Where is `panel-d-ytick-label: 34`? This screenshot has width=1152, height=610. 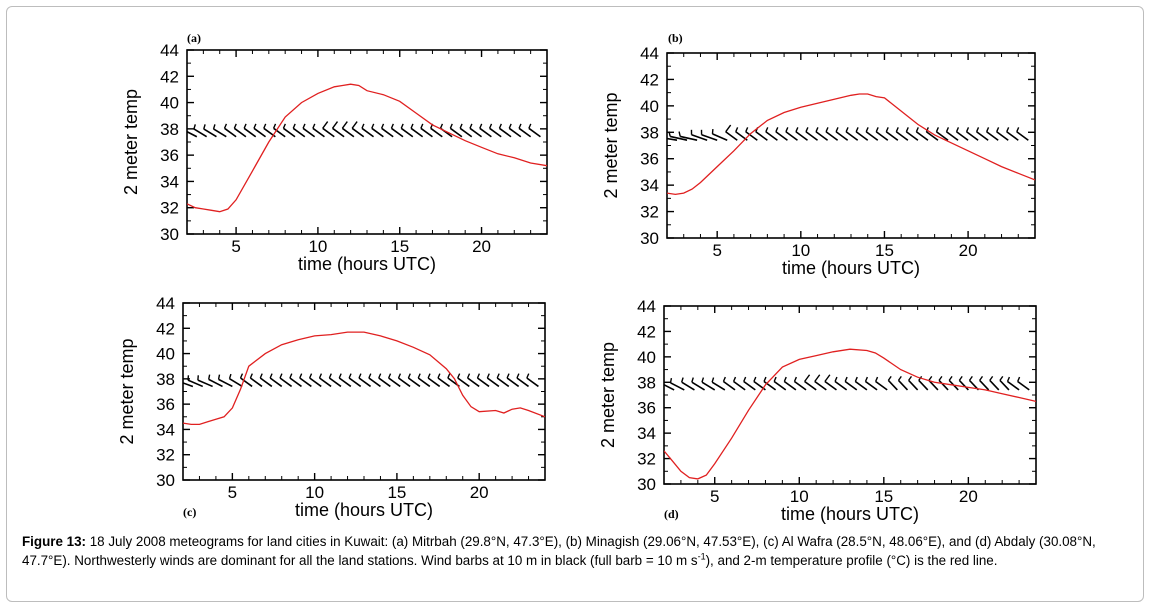
panel-d-ytick-label: 34 is located at coordinates (646, 433).